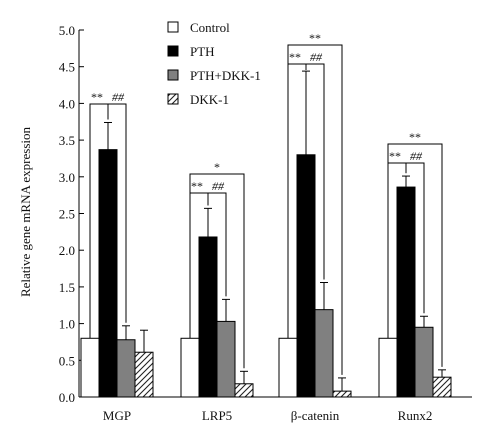 The width and height of the screenshot is (480, 433). Describe the element at coordinates (173, 51) in the screenshot. I see `legend-swatch-black` at that location.